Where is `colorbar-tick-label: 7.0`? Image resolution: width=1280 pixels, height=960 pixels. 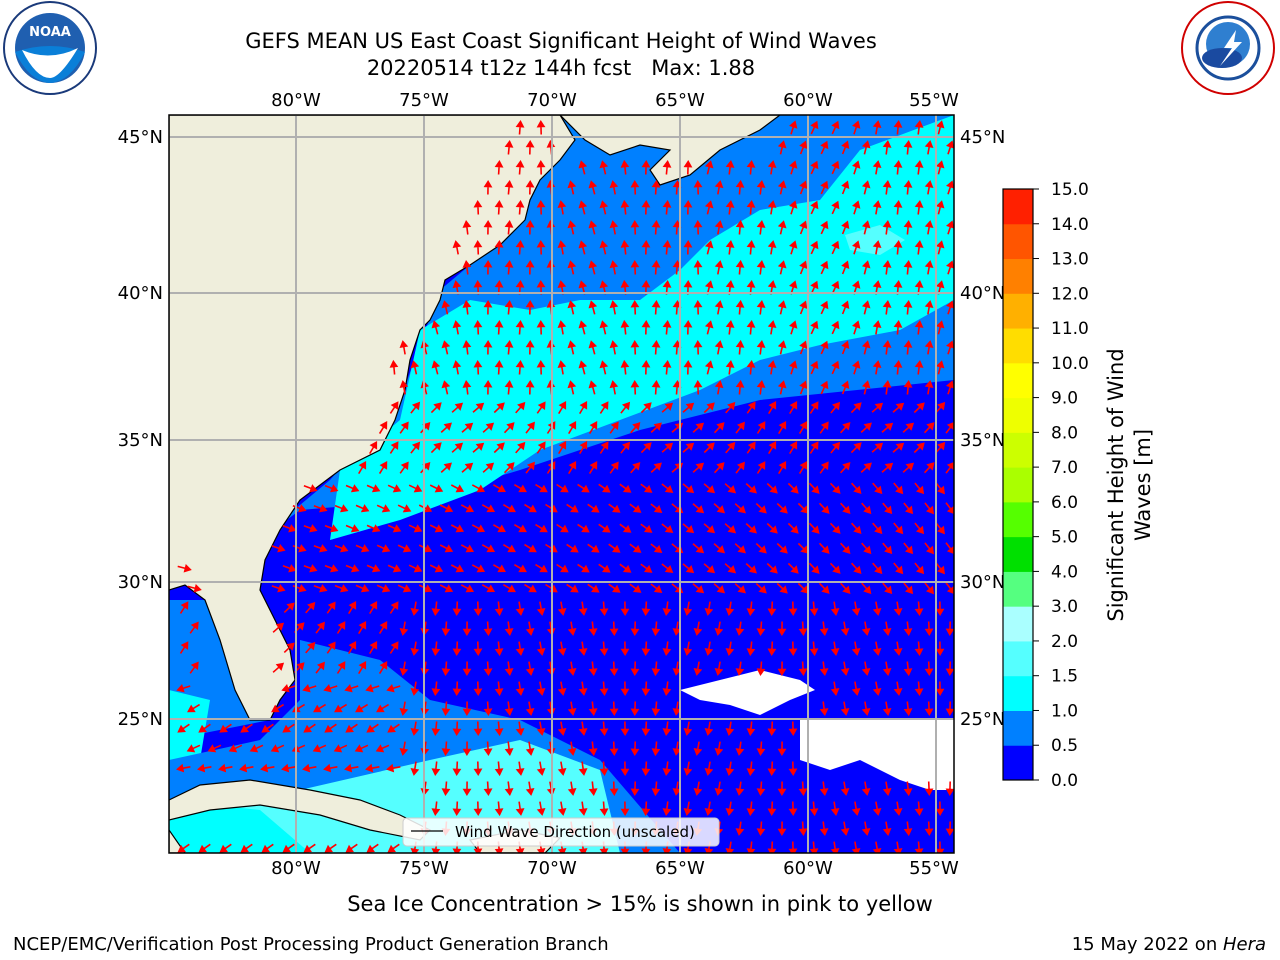 colorbar-tick-label: 7.0 is located at coordinates (1064, 468).